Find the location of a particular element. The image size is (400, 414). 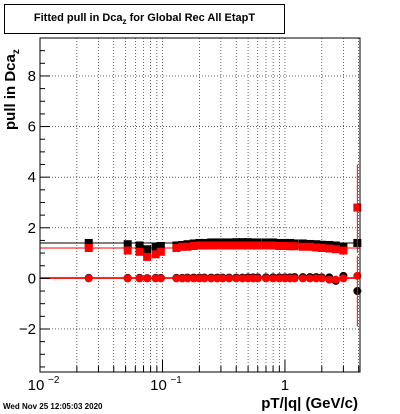

y-tick-label: −2 is located at coordinates (27, 329).